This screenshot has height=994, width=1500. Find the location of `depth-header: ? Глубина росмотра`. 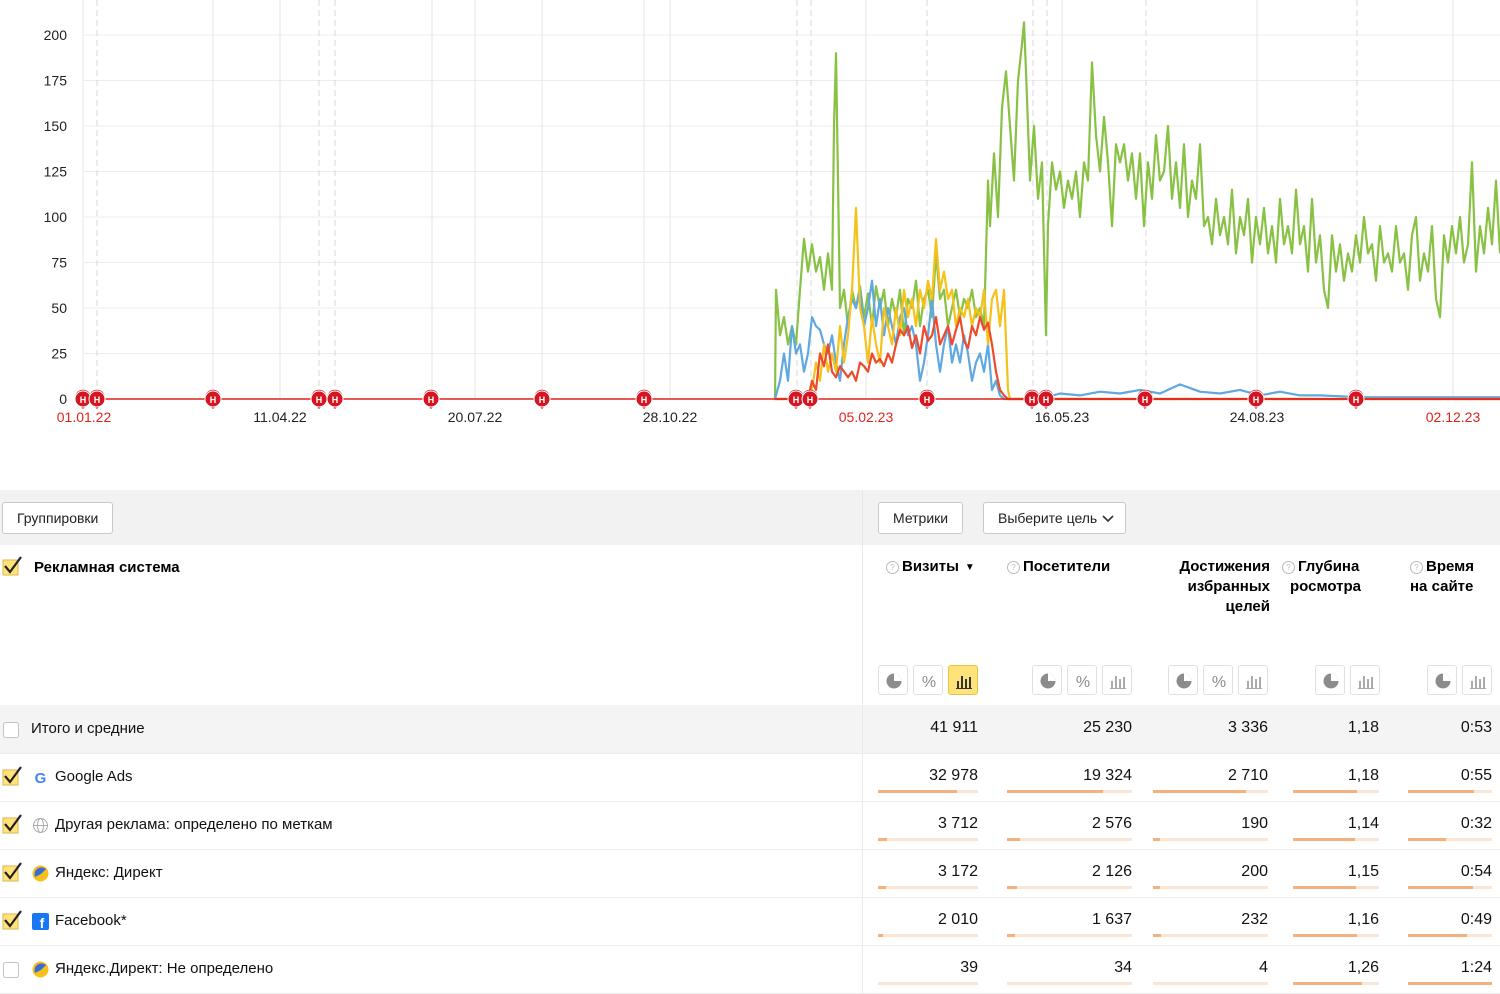

depth-header: ? Глубина росмотра is located at coordinates (1326, 577).